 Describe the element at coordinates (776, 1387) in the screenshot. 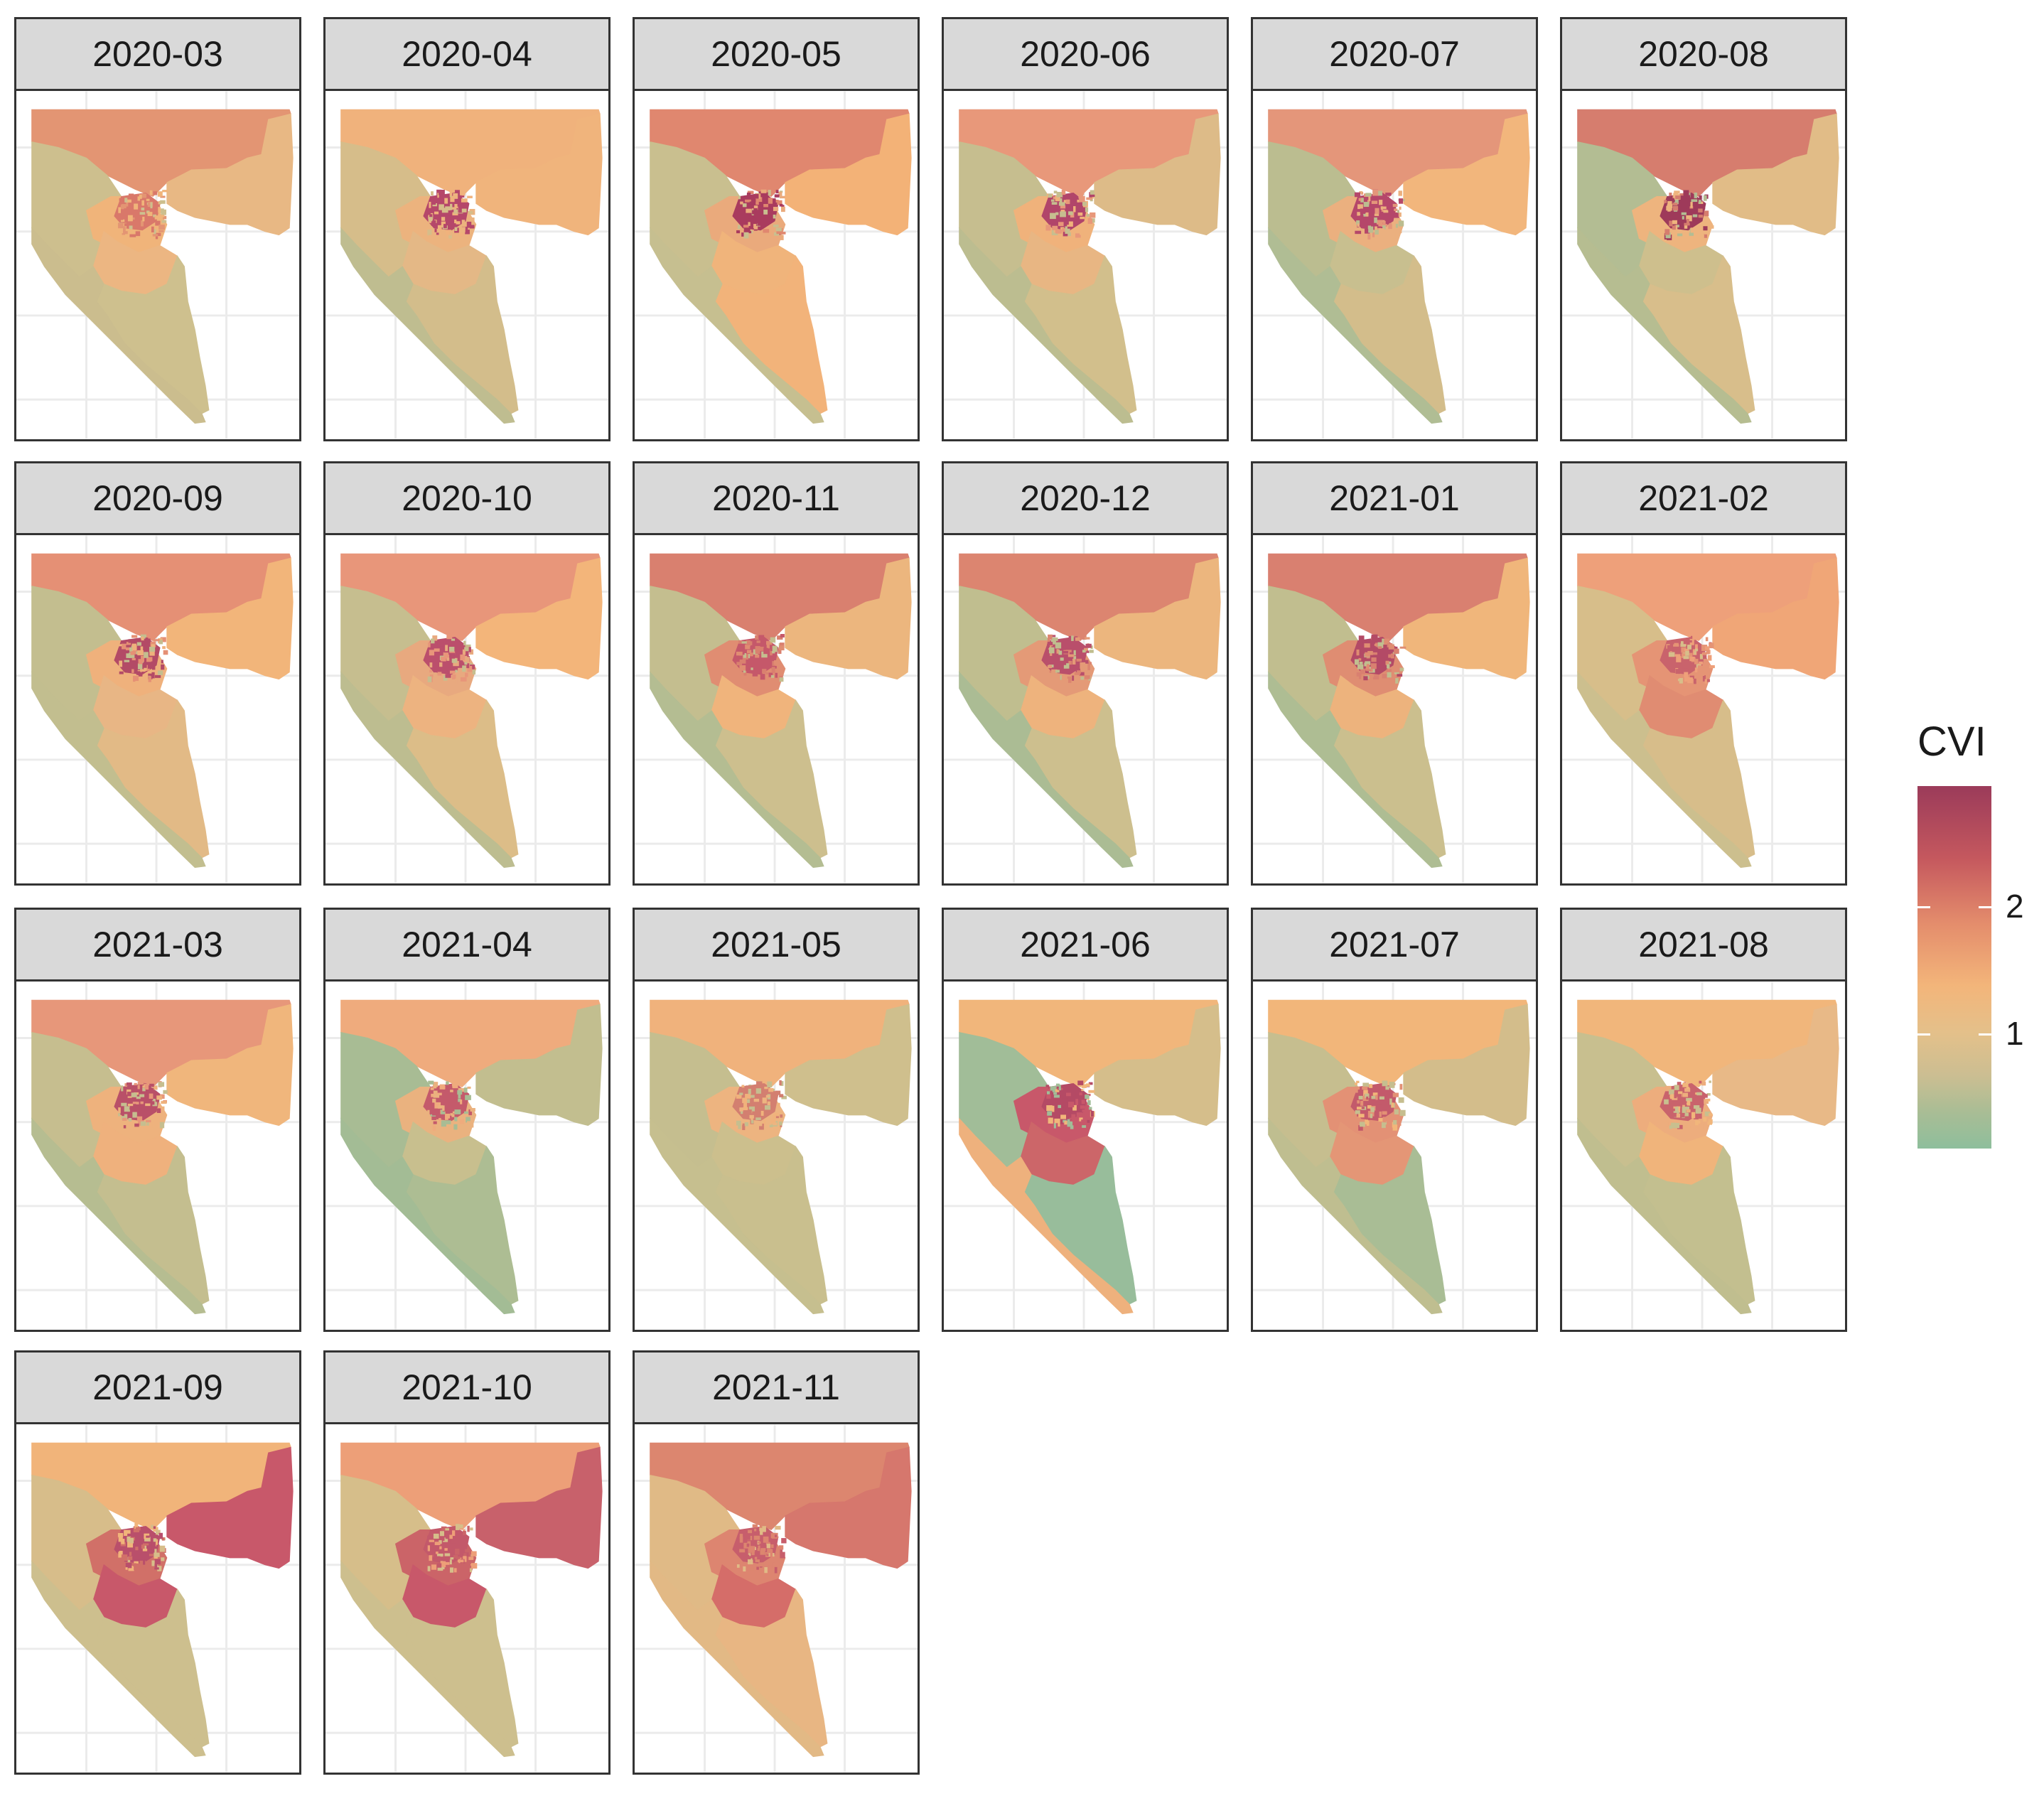

I see `facet-strip-label: 2021-11` at that location.